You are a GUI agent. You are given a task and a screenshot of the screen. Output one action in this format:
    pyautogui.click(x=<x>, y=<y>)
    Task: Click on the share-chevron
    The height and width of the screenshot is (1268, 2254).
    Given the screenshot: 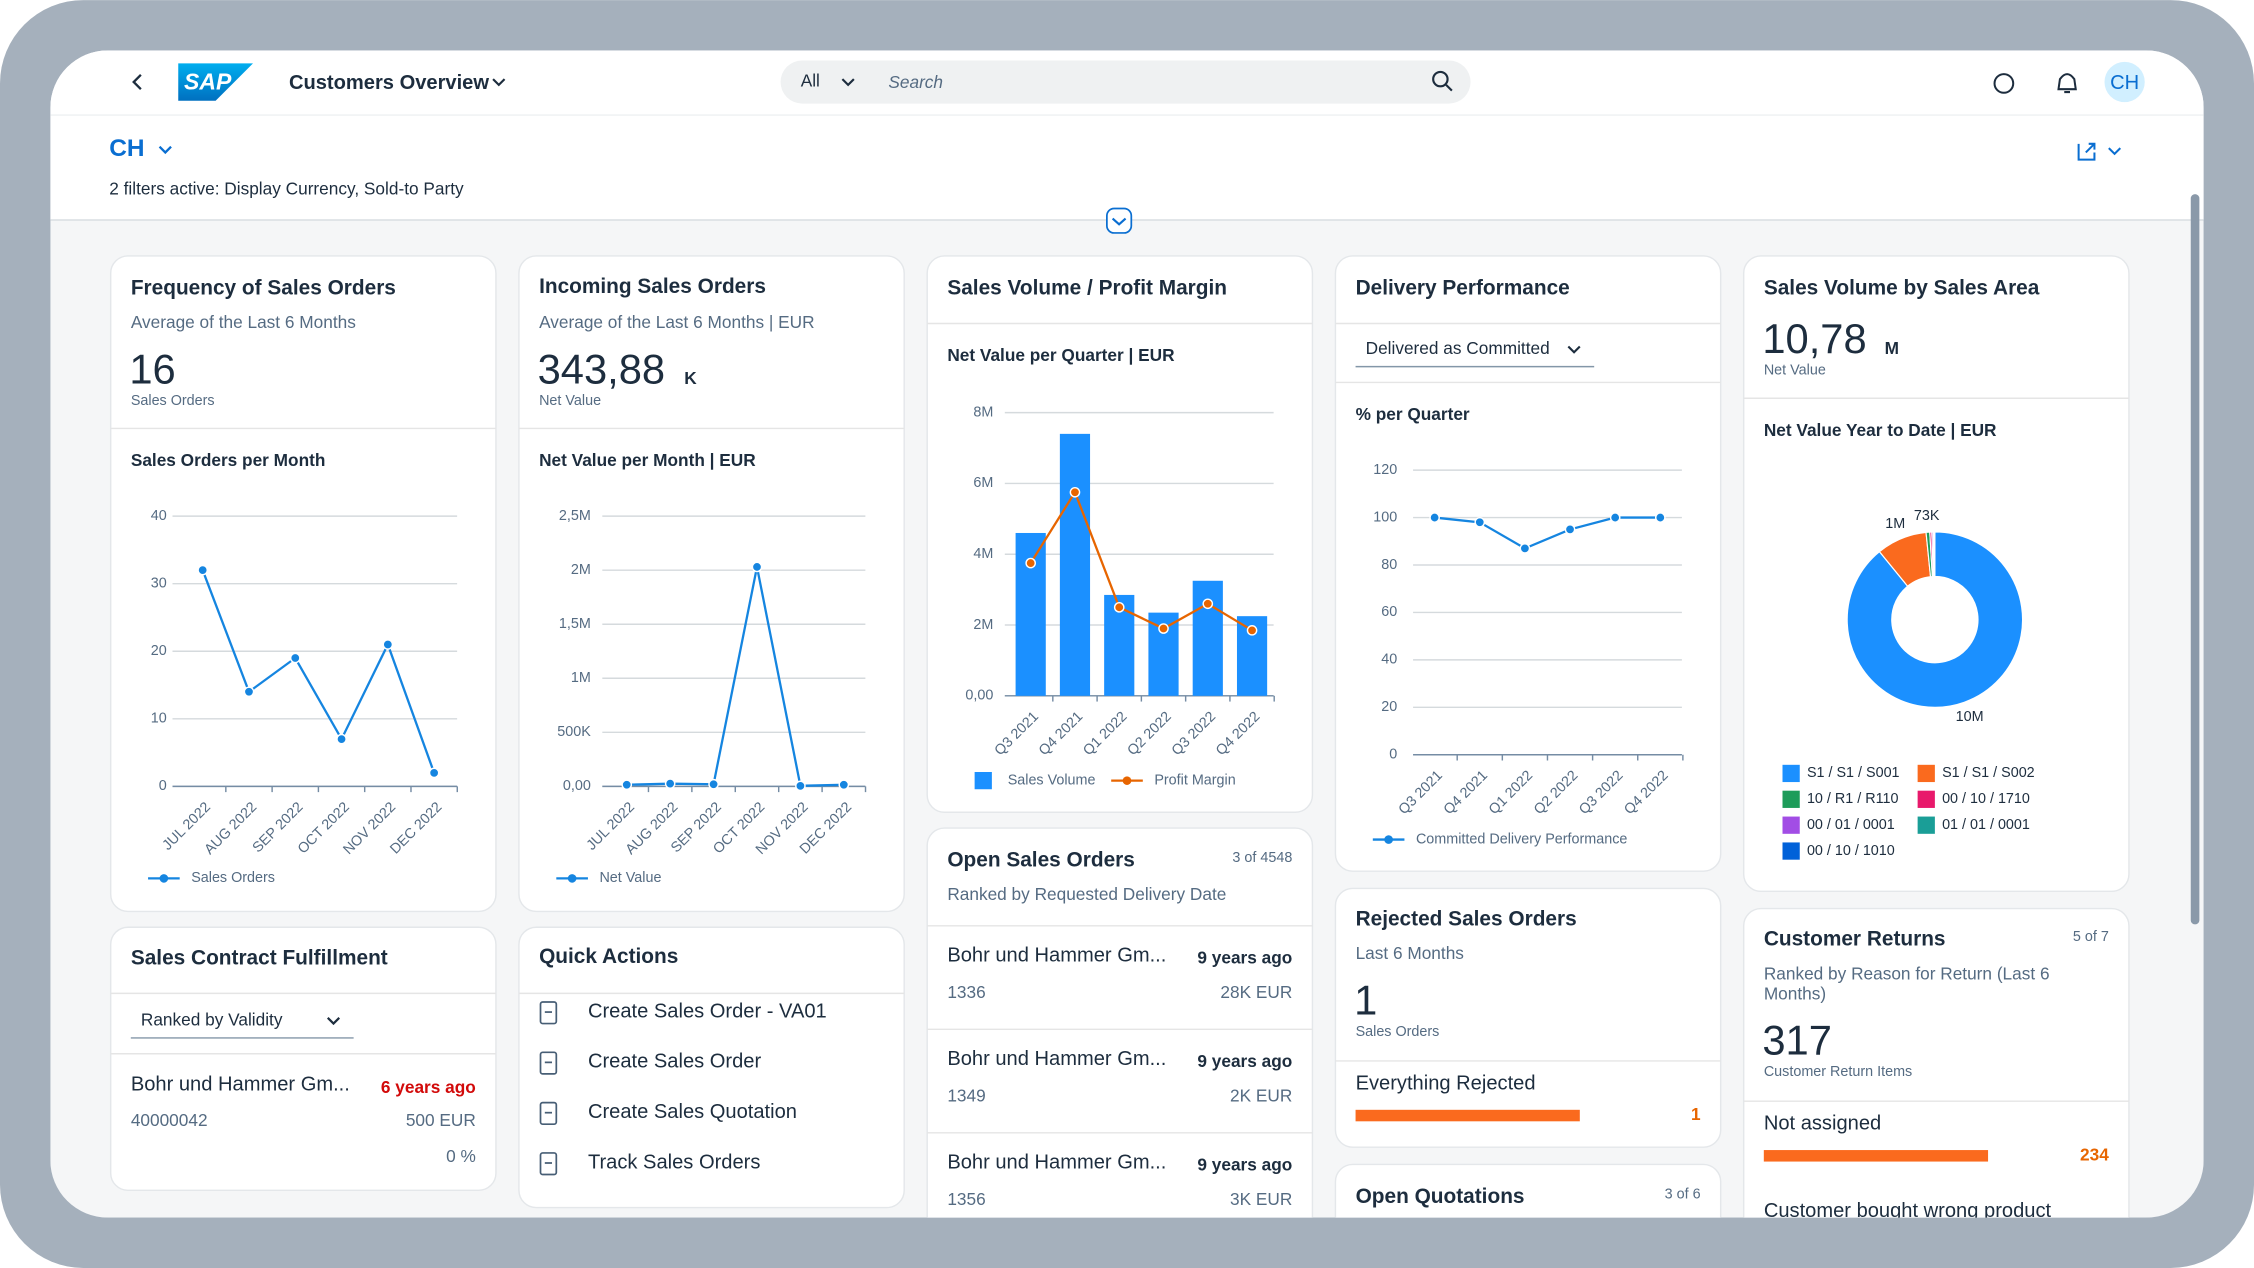 What is the action you would take?
    pyautogui.click(x=2115, y=151)
    